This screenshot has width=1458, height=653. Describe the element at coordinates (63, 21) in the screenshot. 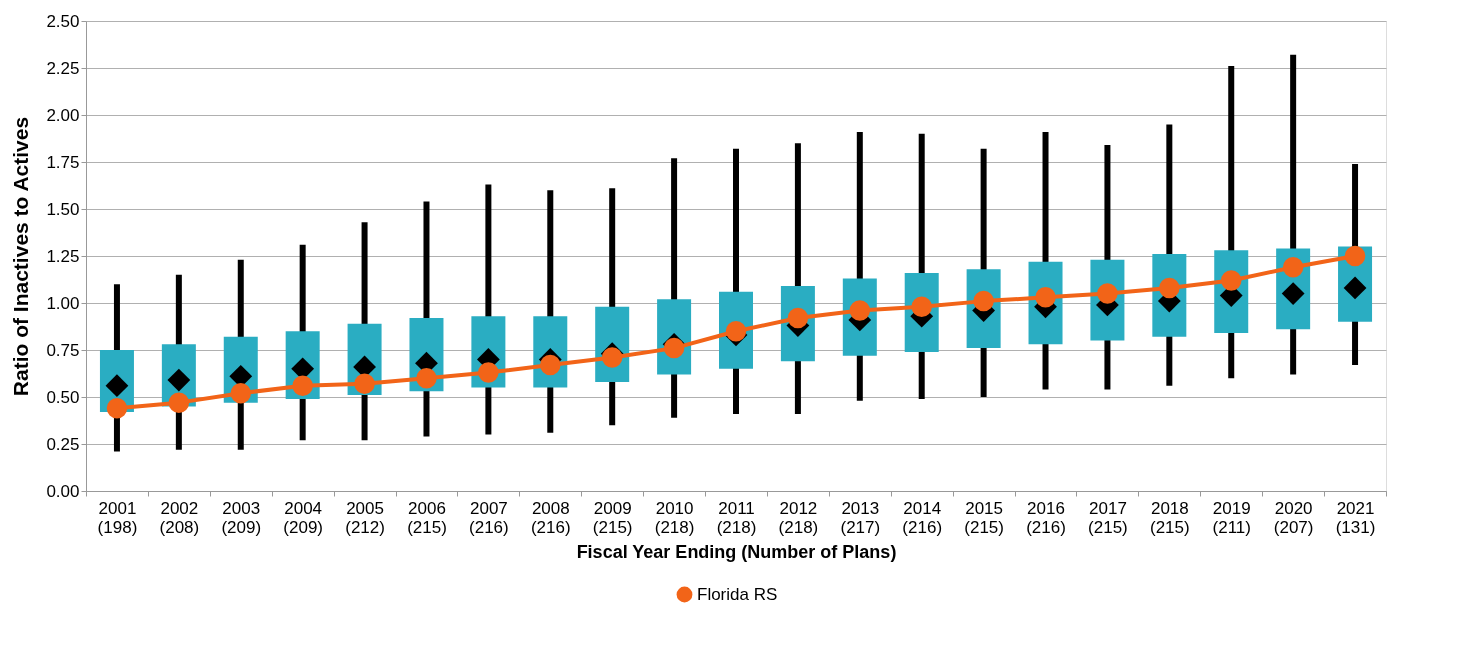

I see `y-tick-label: 2.50` at that location.